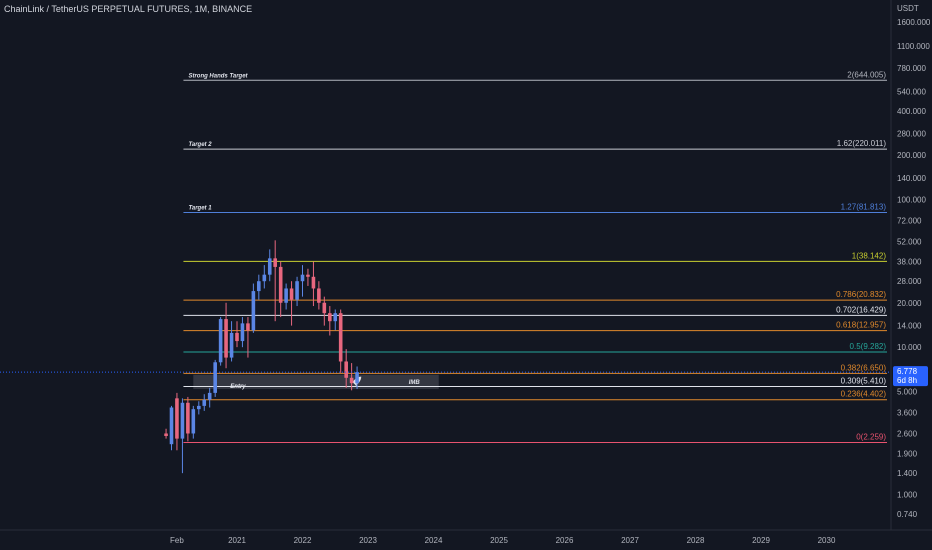 The image size is (932, 550). I want to click on y-tick-label: 140.000, so click(911, 178).